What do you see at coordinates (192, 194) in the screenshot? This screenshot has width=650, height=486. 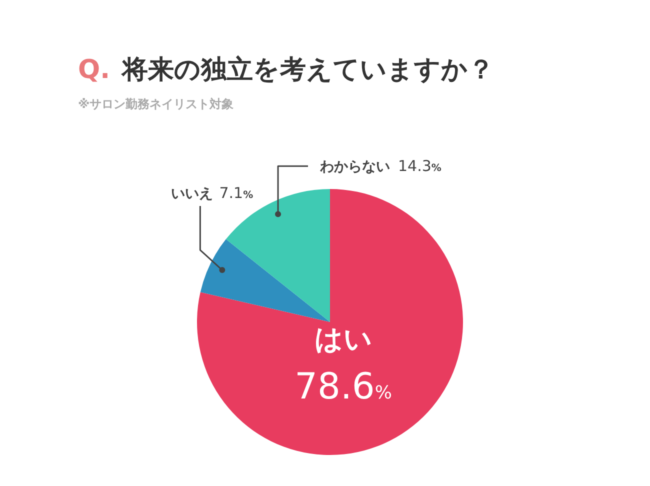 I see `slice-label: いいえ` at bounding box center [192, 194].